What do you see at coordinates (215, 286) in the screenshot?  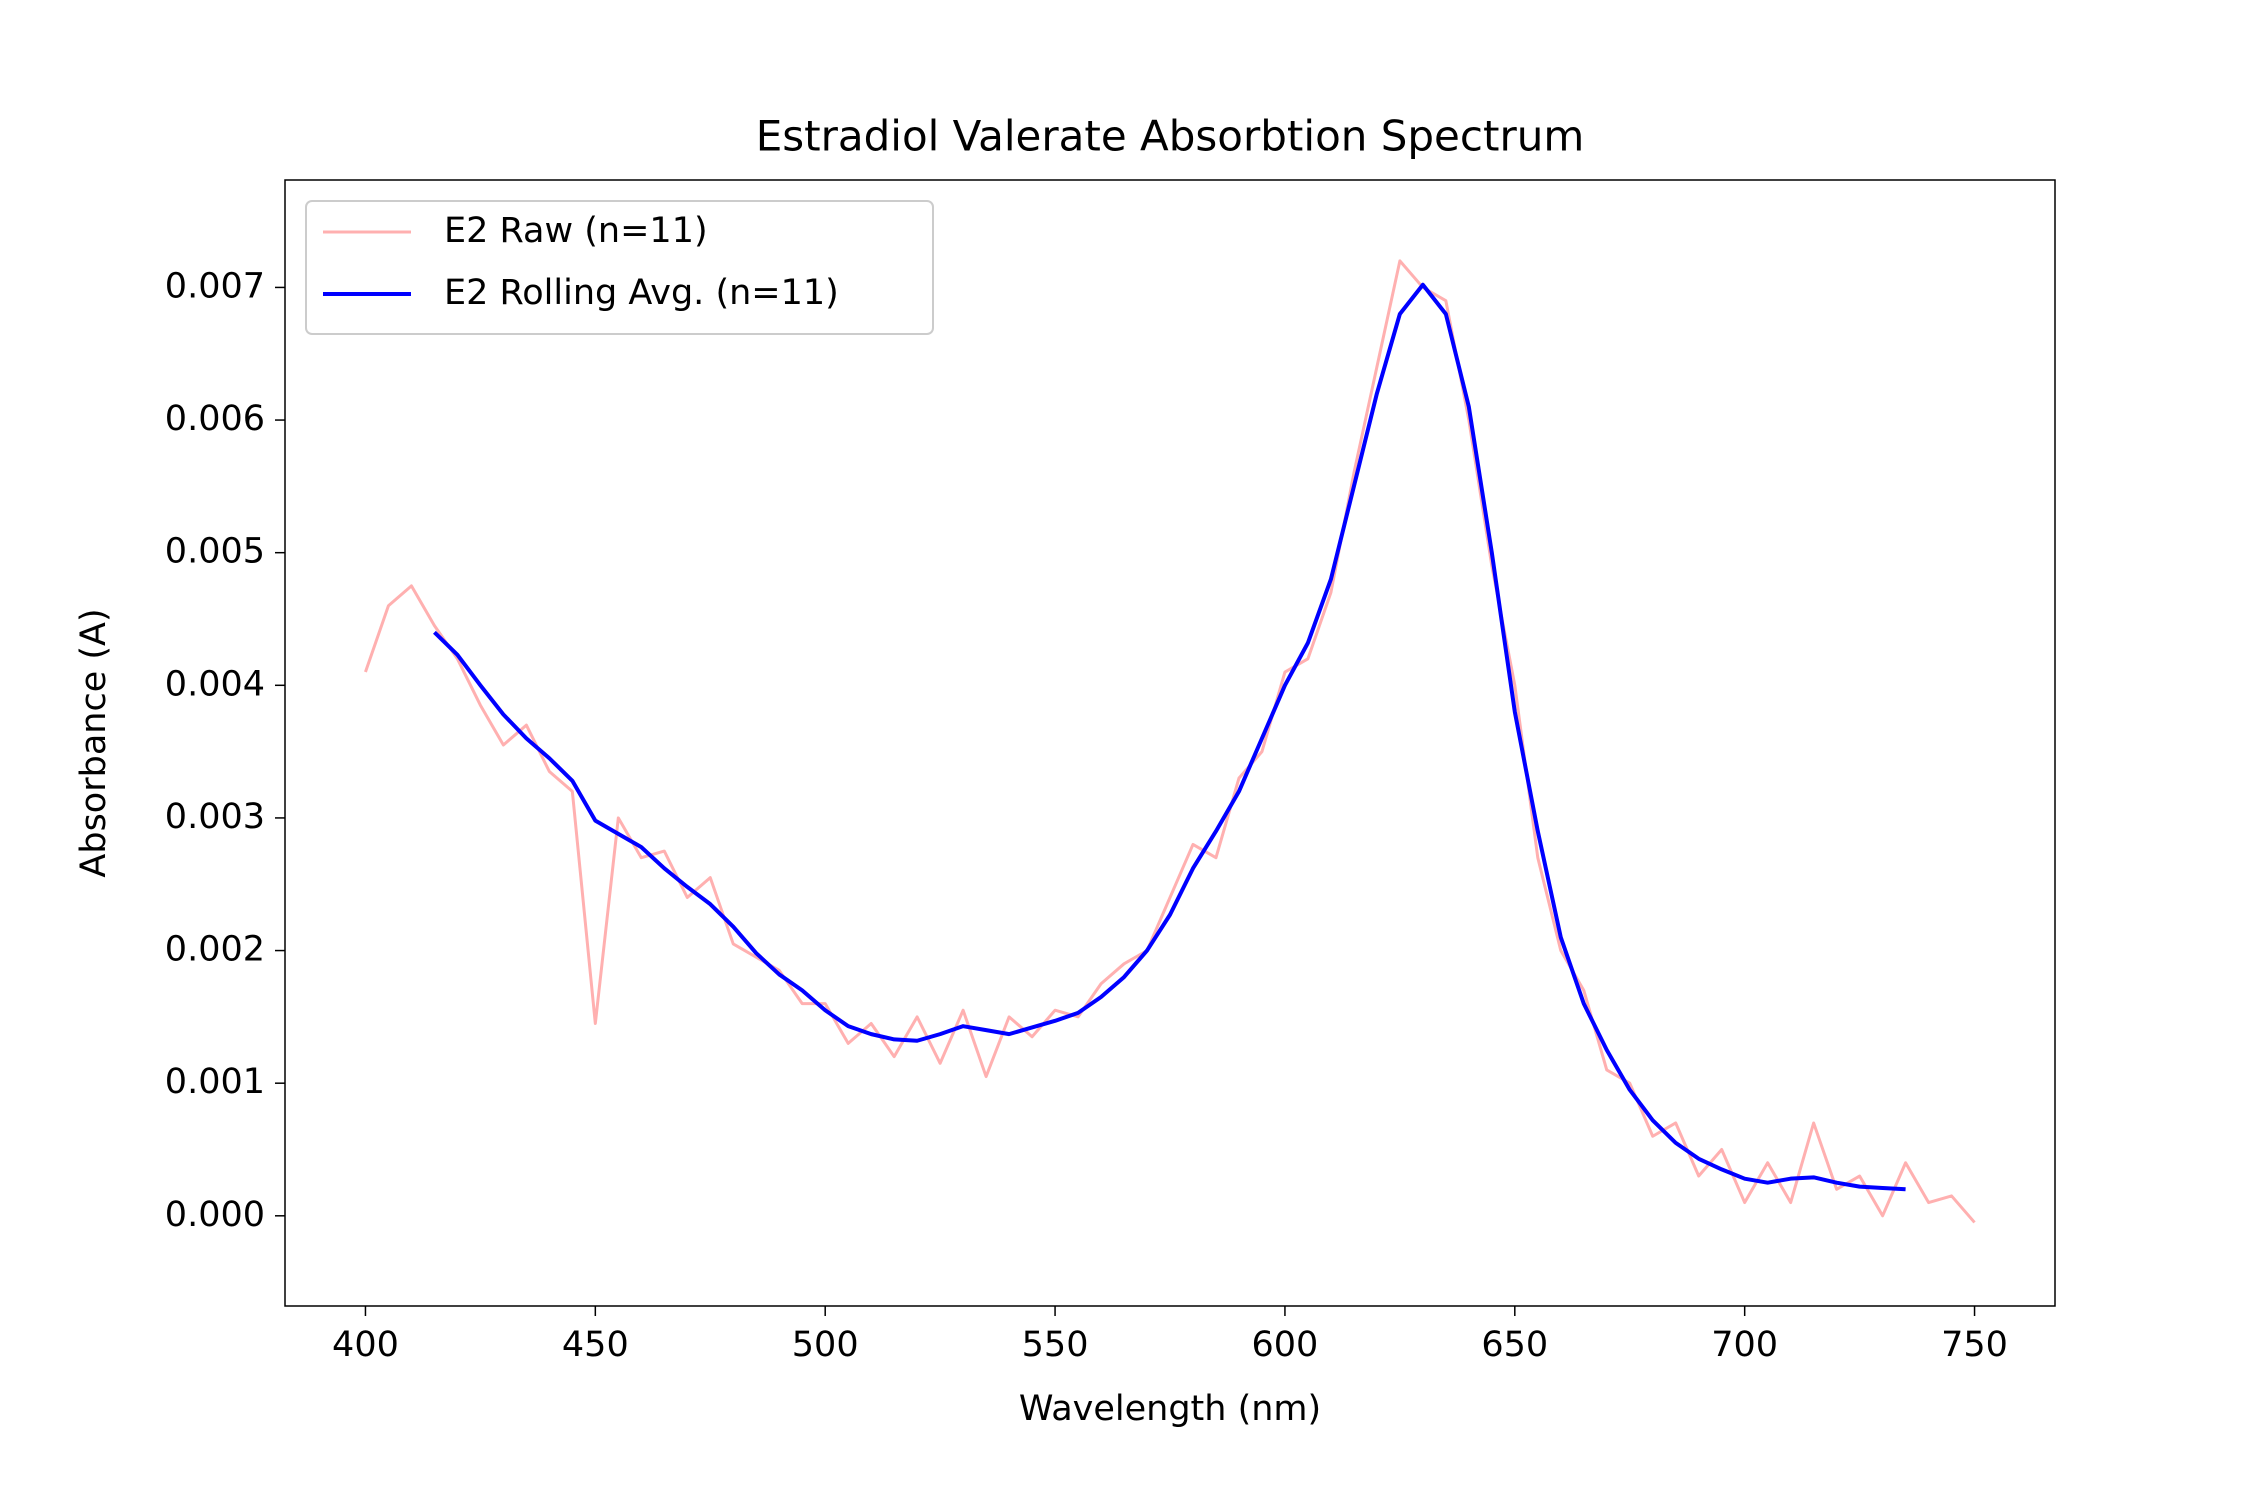 I see `y-tick-label: 0.007` at bounding box center [215, 286].